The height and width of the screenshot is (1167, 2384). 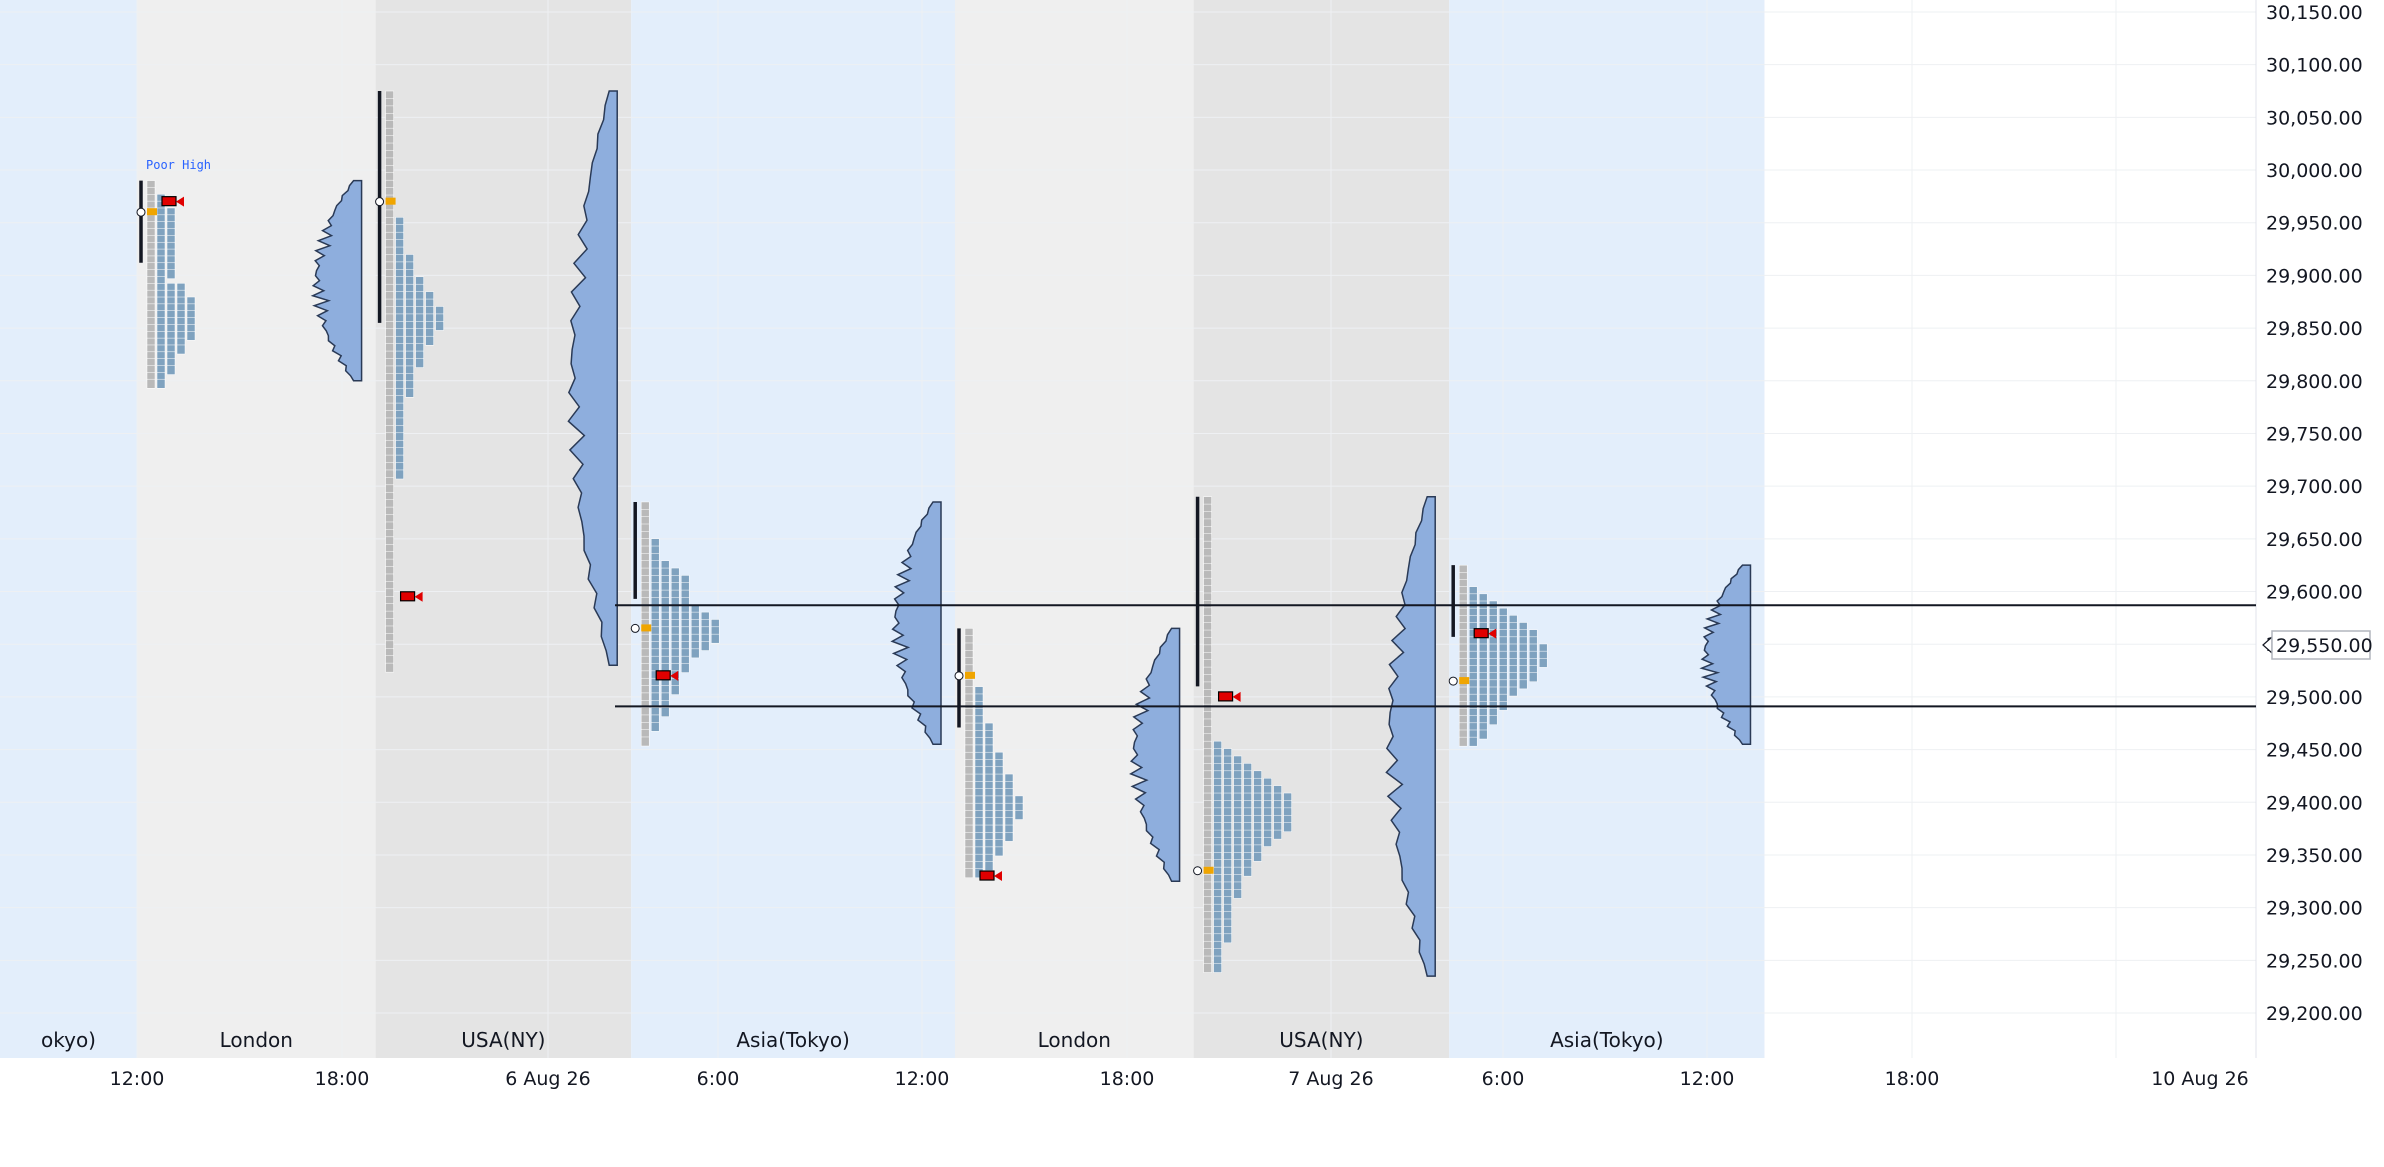 I want to click on price-tick-label: 29,450.00, so click(x=2314, y=751).